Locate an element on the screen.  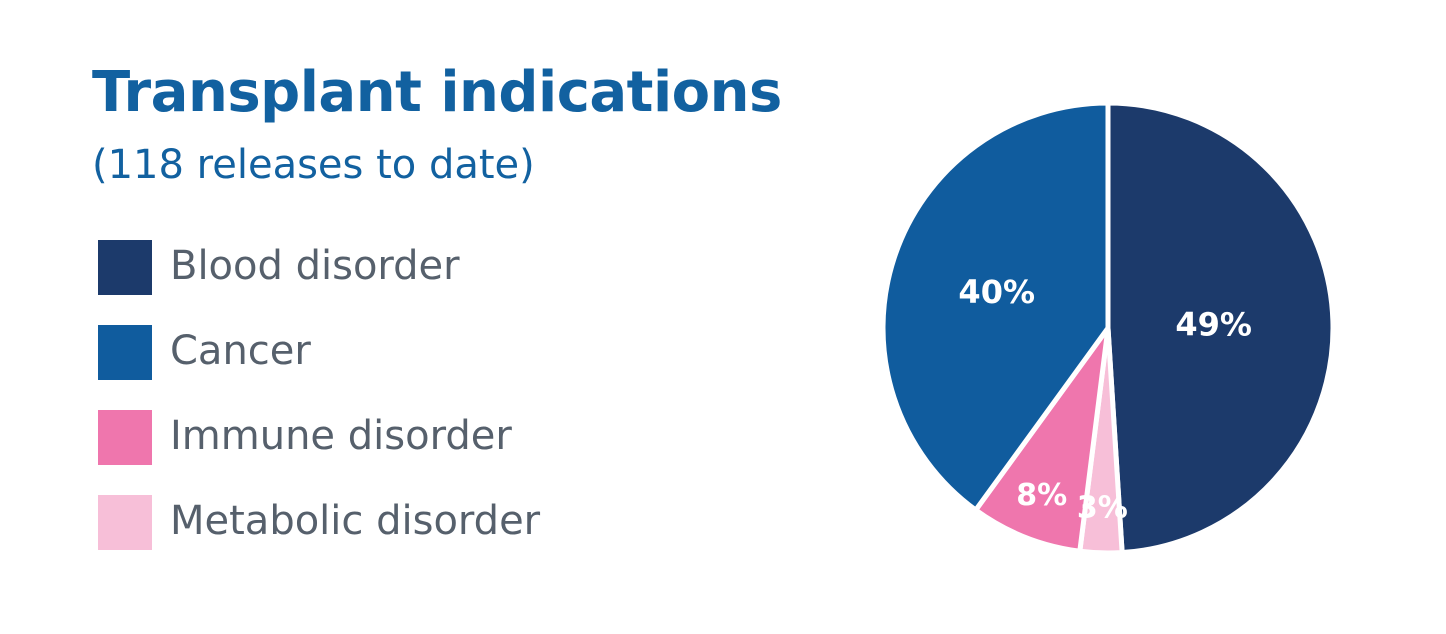
legend-label-metabolic-disorder: Metabolic disorder is located at coordinates (355, 521).